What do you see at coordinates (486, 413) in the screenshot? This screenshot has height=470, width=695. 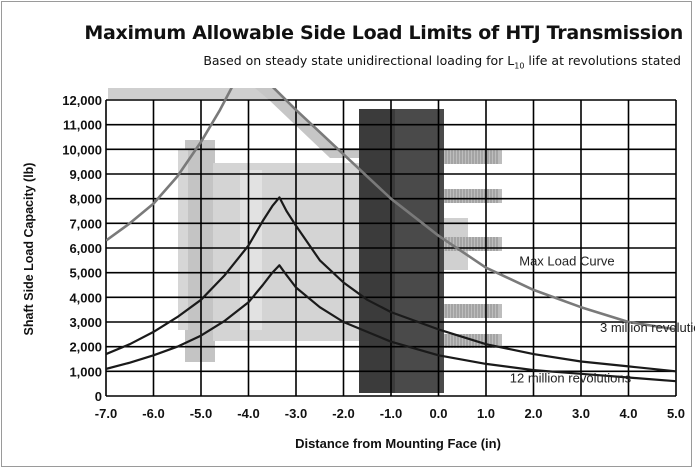 I see `x-tick-label: 1.0` at bounding box center [486, 413].